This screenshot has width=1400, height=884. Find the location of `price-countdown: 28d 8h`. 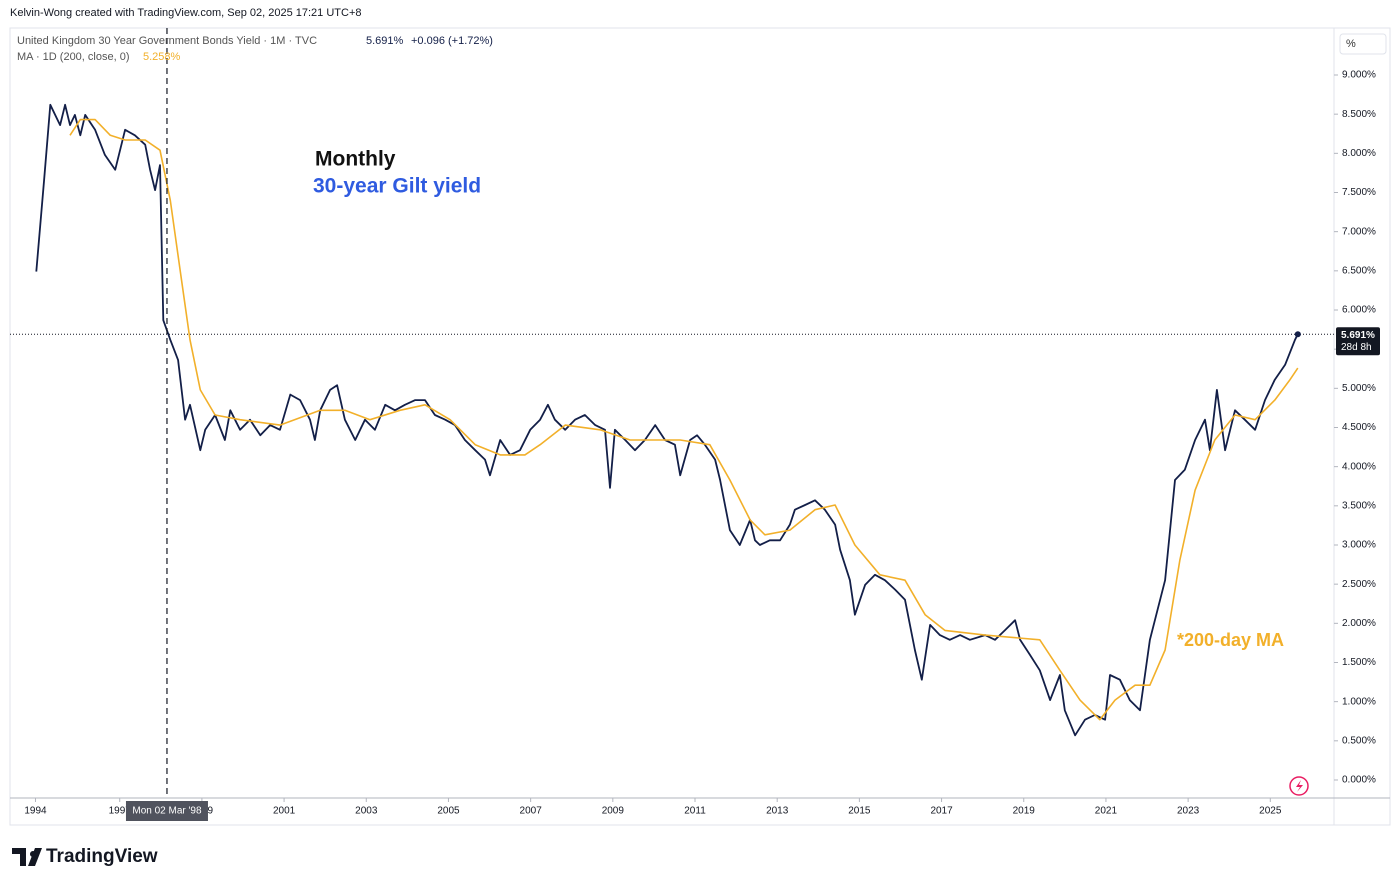

price-countdown: 28d 8h is located at coordinates (1356, 347).